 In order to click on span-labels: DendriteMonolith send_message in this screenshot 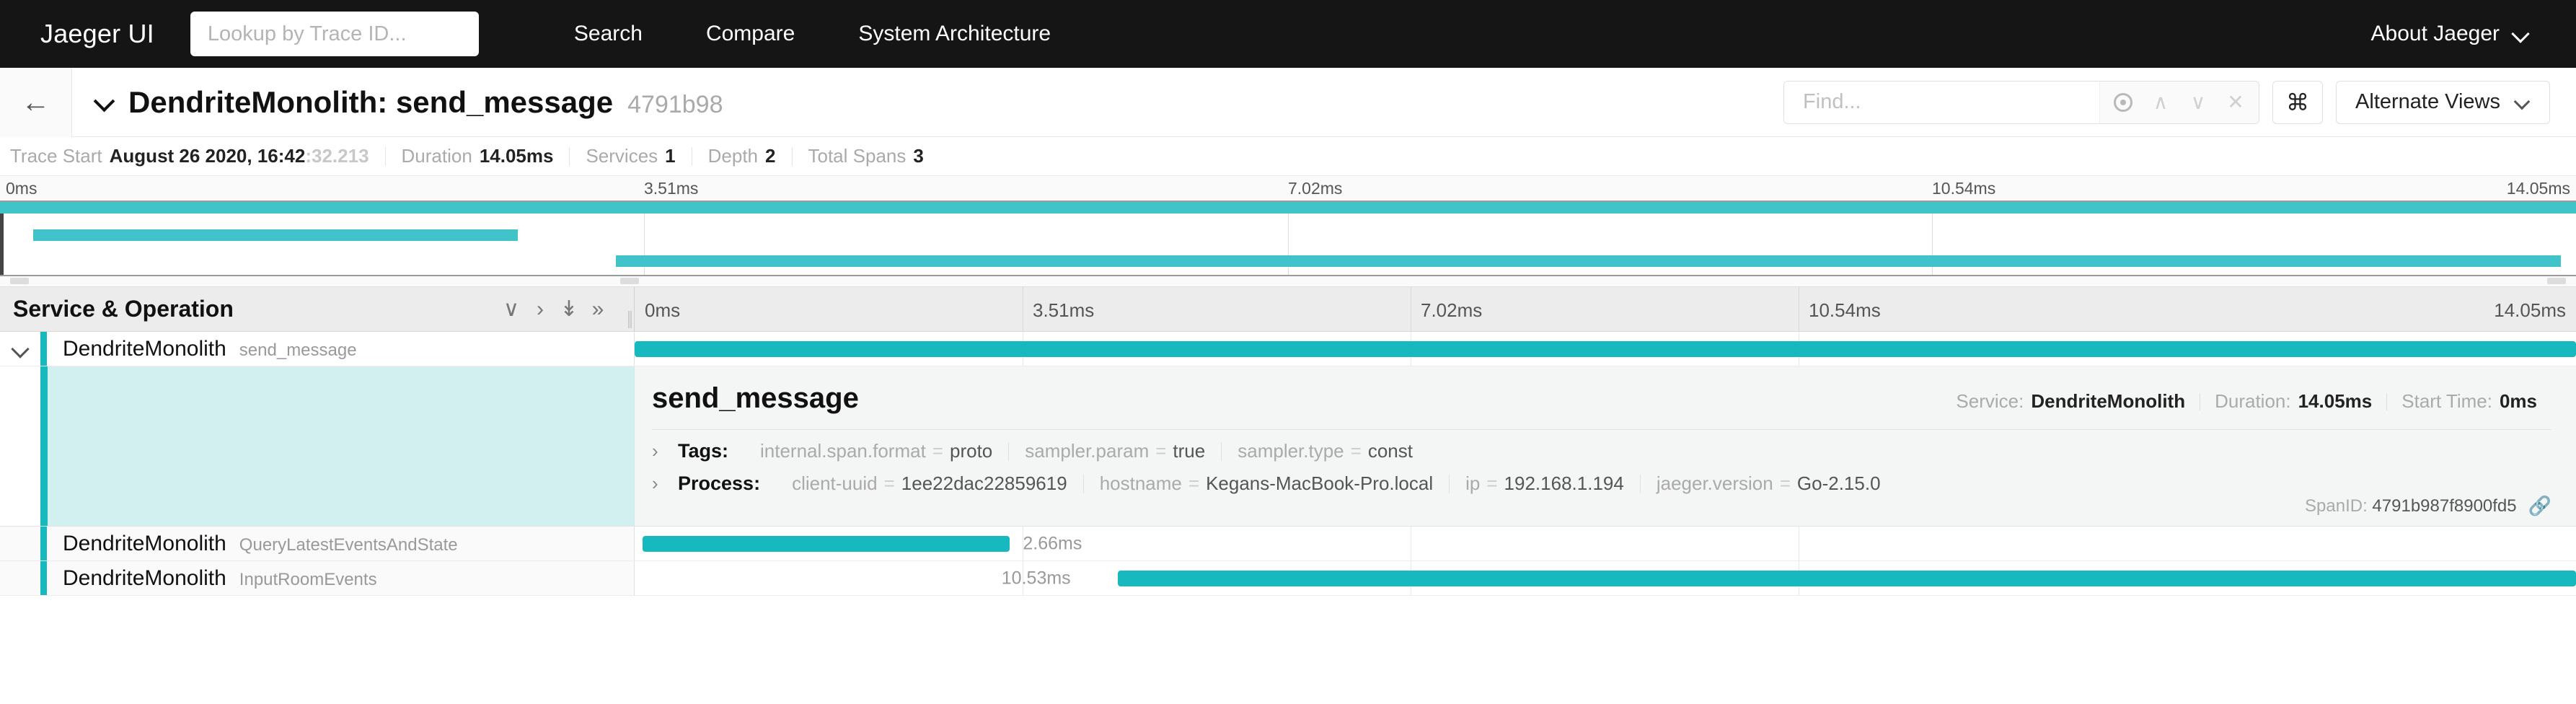, I will do `click(202, 349)`.